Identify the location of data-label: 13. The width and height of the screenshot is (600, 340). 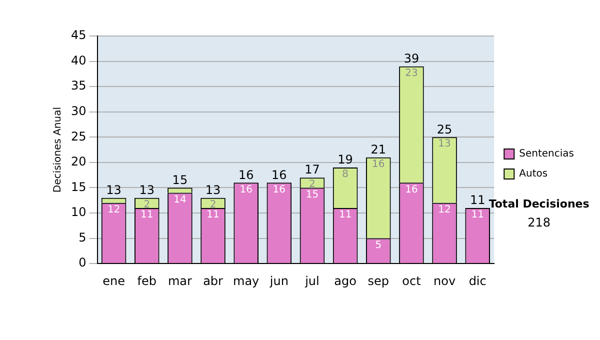
(444, 144).